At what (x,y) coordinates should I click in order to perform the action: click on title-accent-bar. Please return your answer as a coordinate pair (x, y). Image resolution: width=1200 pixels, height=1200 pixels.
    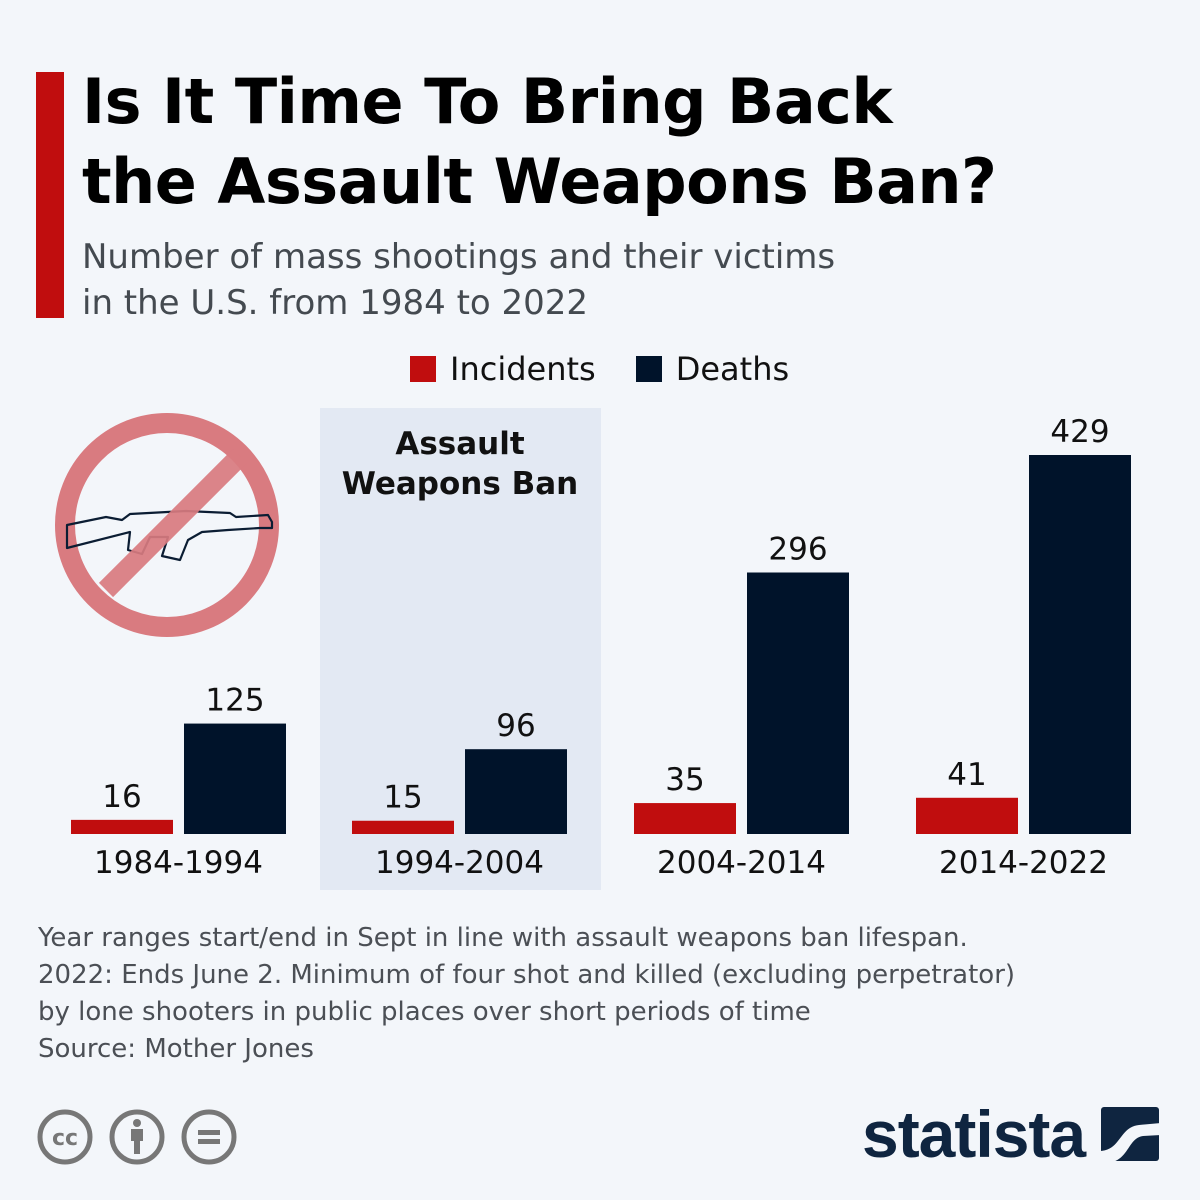
    Looking at the image, I should click on (50, 195).